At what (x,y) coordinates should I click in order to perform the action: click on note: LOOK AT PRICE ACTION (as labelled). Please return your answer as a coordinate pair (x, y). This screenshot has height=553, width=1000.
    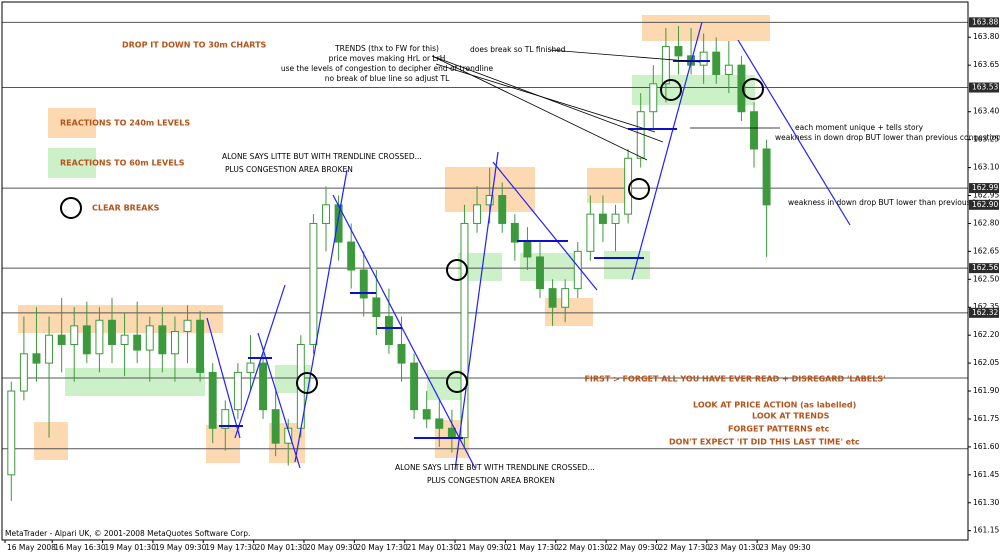
    Looking at the image, I should click on (774, 405).